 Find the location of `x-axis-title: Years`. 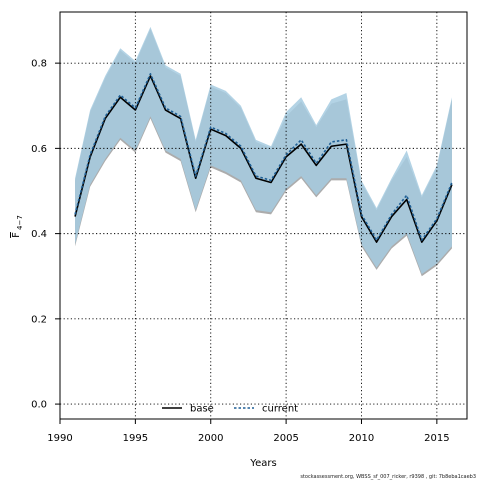

x-axis-title: Years is located at coordinates (262, 463).